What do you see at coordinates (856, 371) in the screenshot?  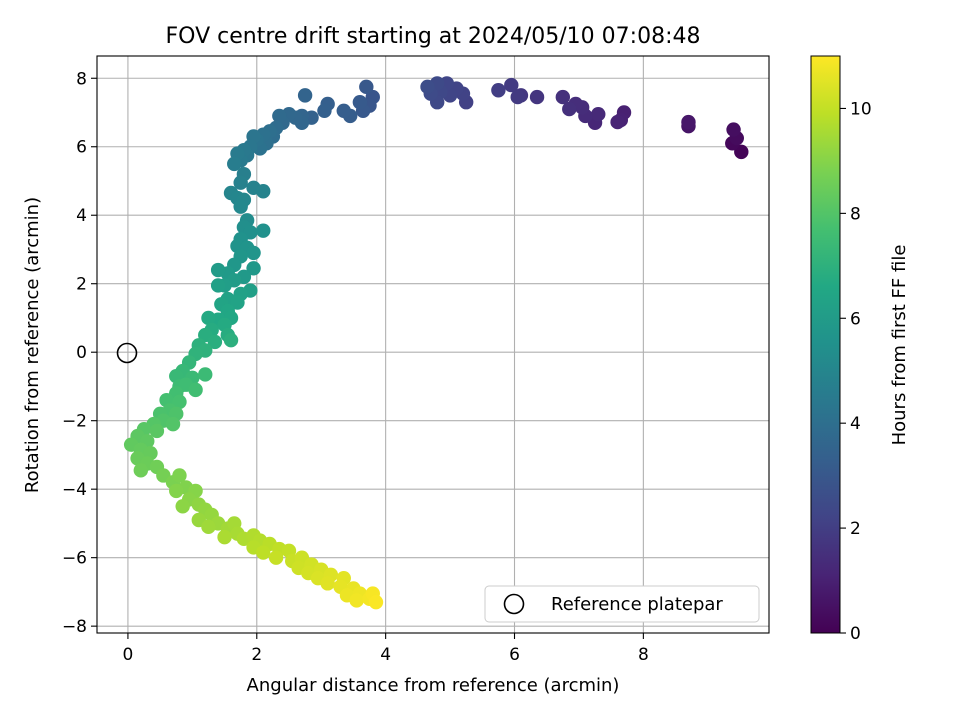 I see `colorbar-ticks: 0 2 4 6 8 10` at bounding box center [856, 371].